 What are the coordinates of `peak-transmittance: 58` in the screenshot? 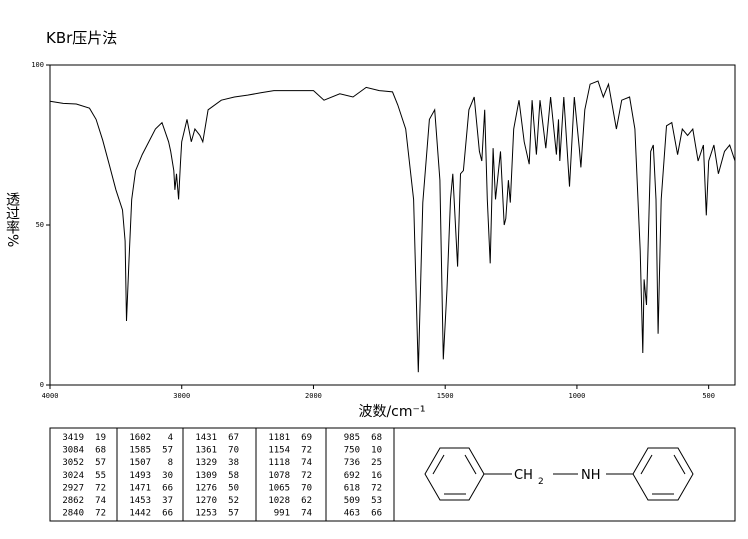 It's located at (233, 476).